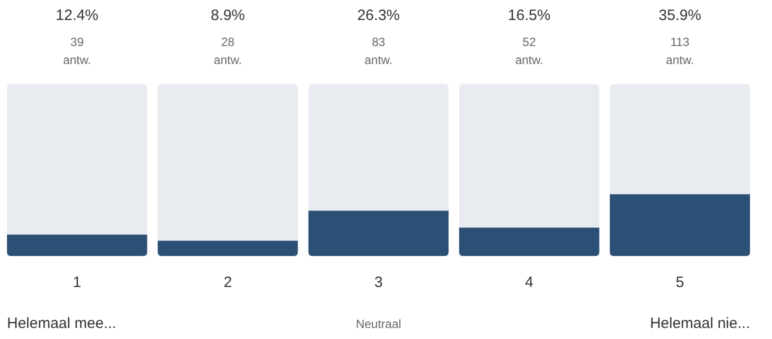 The height and width of the screenshot is (339, 772). Describe the element at coordinates (228, 282) in the screenshot. I see `x-tick-label: 2` at that location.